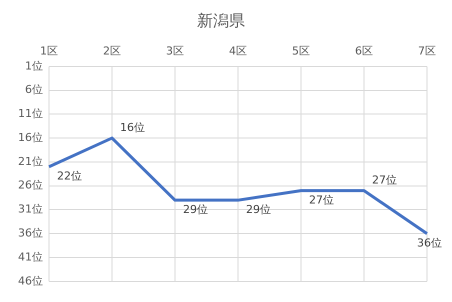 The width and height of the screenshot is (452, 302). Describe the element at coordinates (238, 51) in the screenshot. I see `x-tick-label: 4区` at that location.